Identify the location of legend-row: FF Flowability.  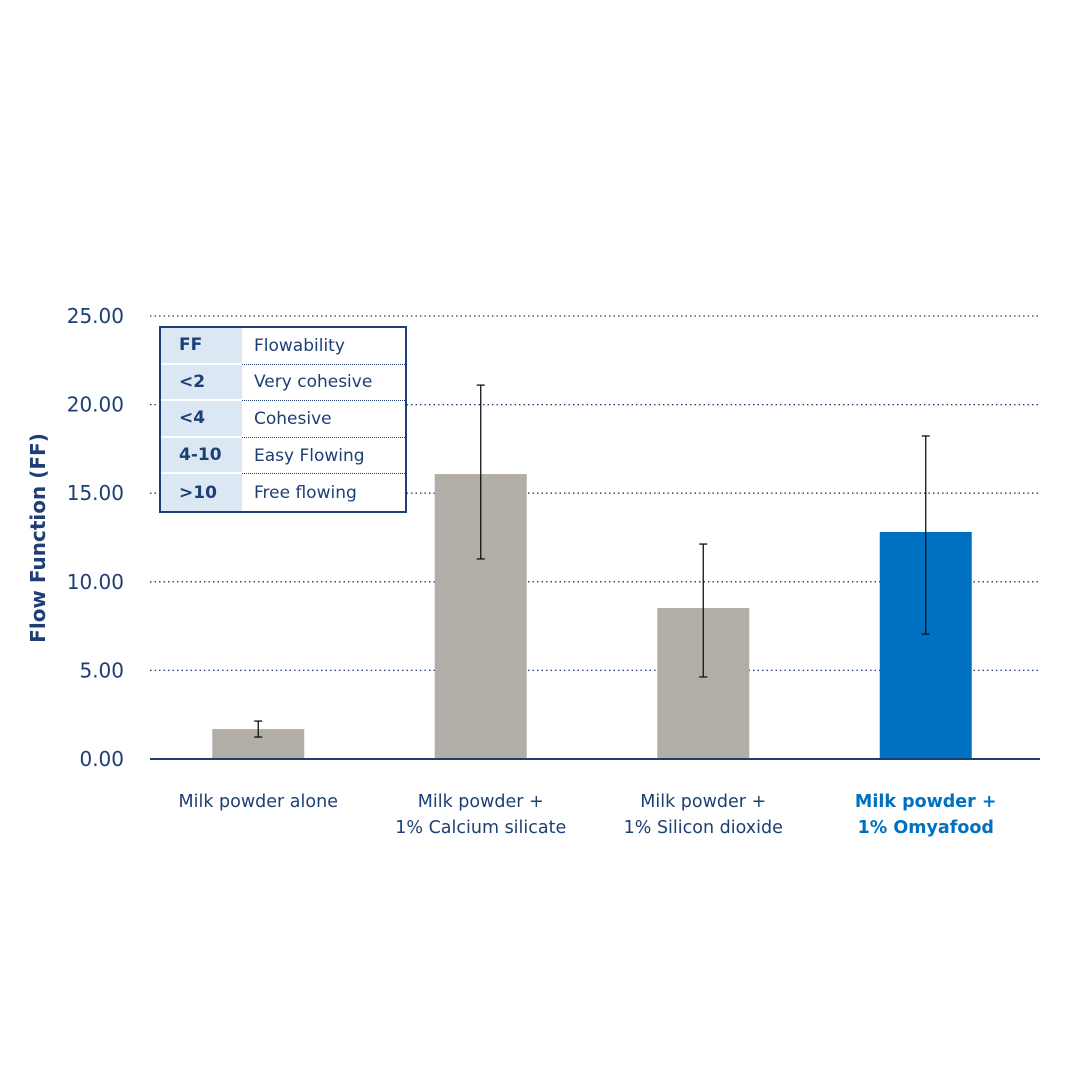
(283, 346).